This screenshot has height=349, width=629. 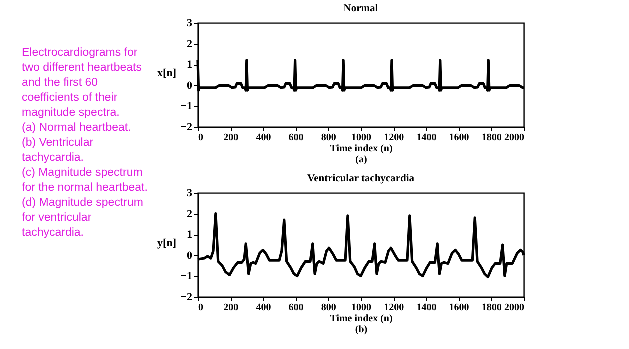 I want to click on text: Electrocardiograms for two different heartbeats and the first 60 coefficients of their magnitude spectra., so click(x=82, y=83).